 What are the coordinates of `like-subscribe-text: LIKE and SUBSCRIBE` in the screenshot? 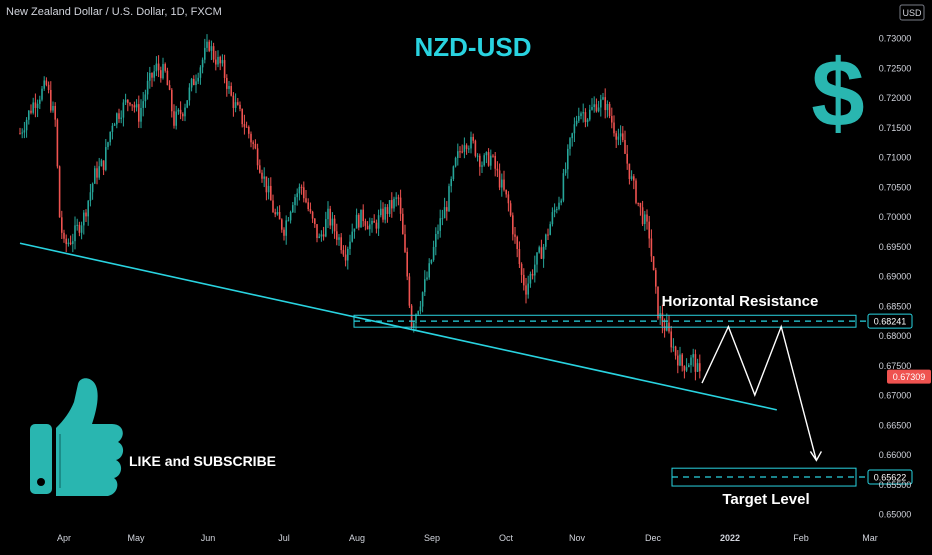 It's located at (202, 461).